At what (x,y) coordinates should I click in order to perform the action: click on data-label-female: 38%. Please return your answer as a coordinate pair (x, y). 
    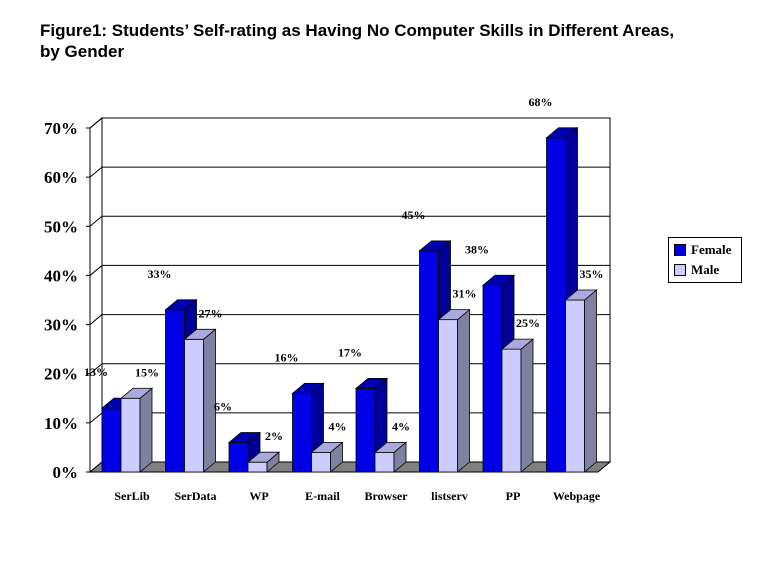
    Looking at the image, I should click on (477, 249).